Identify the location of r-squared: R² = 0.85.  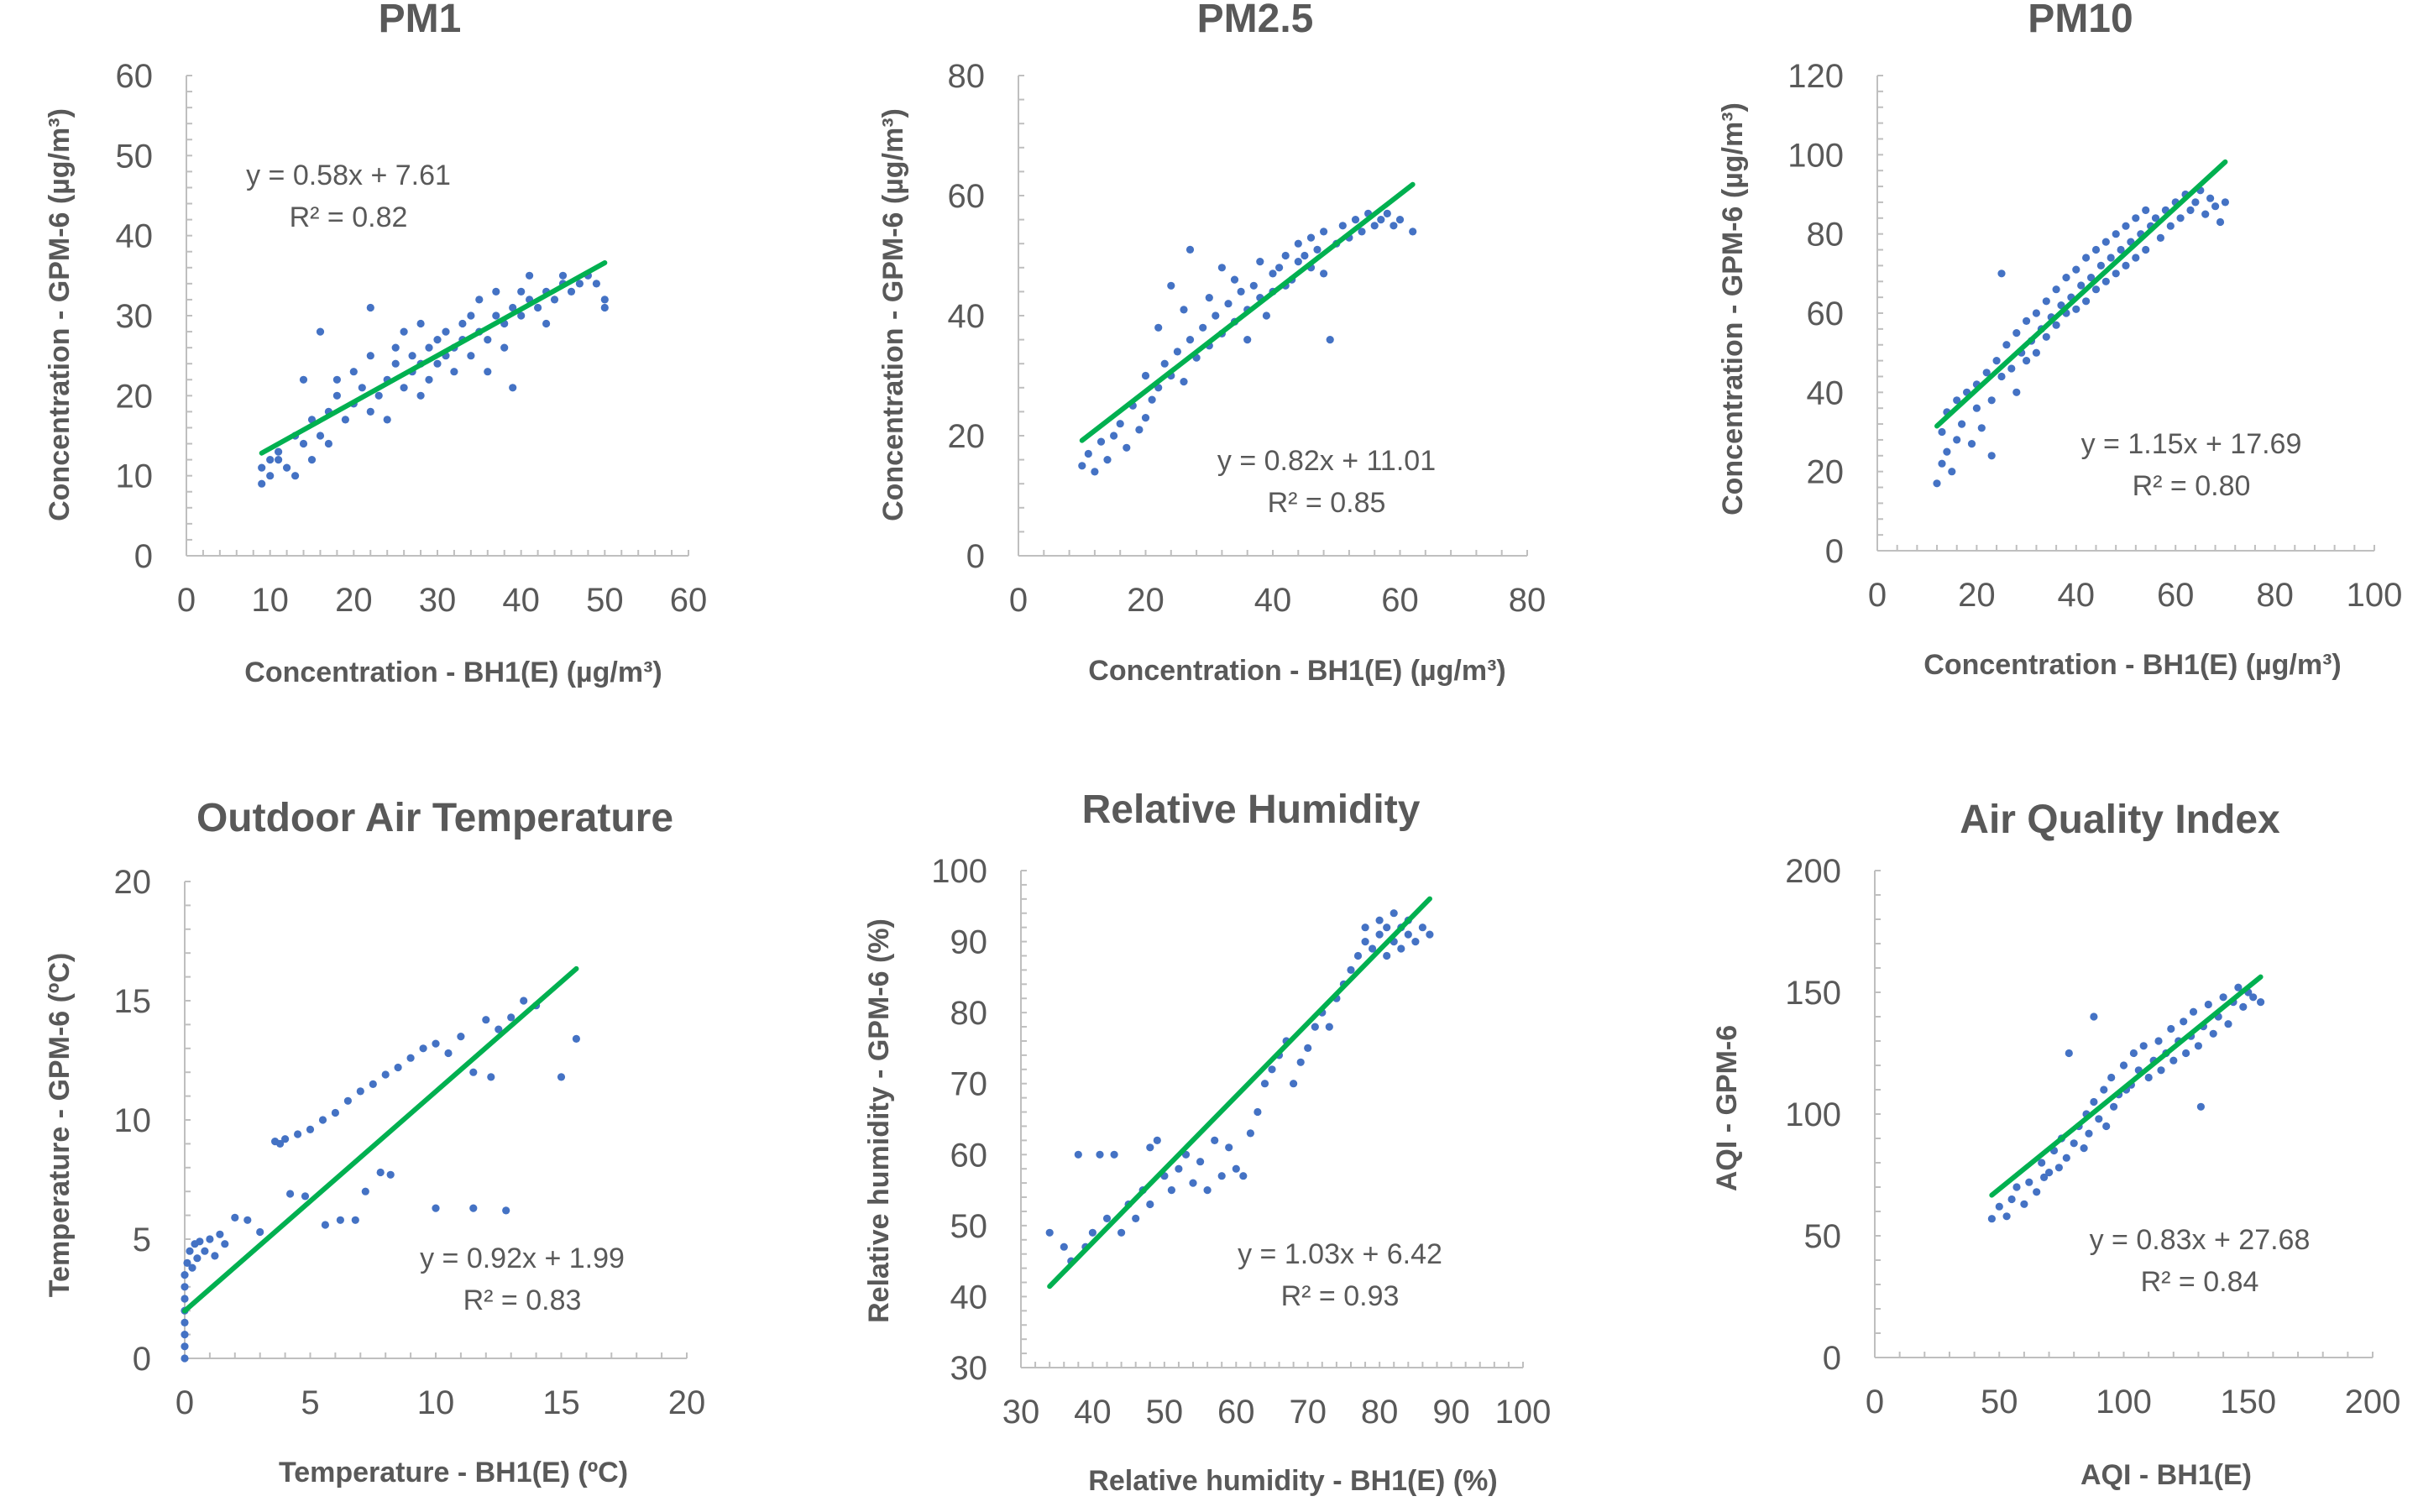
(1327, 503).